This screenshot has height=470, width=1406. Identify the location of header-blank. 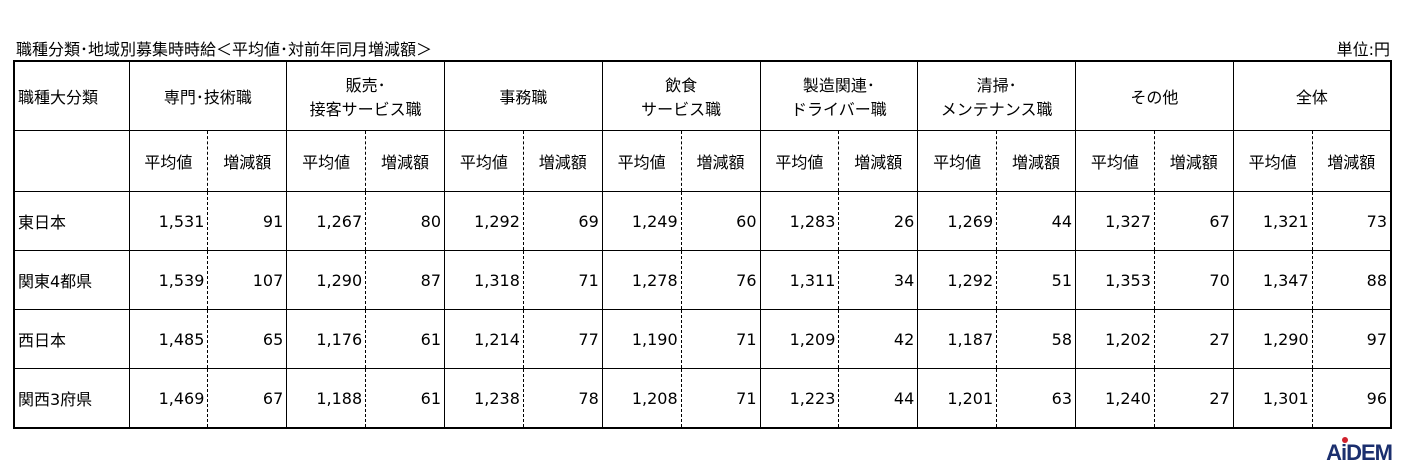
(71, 161).